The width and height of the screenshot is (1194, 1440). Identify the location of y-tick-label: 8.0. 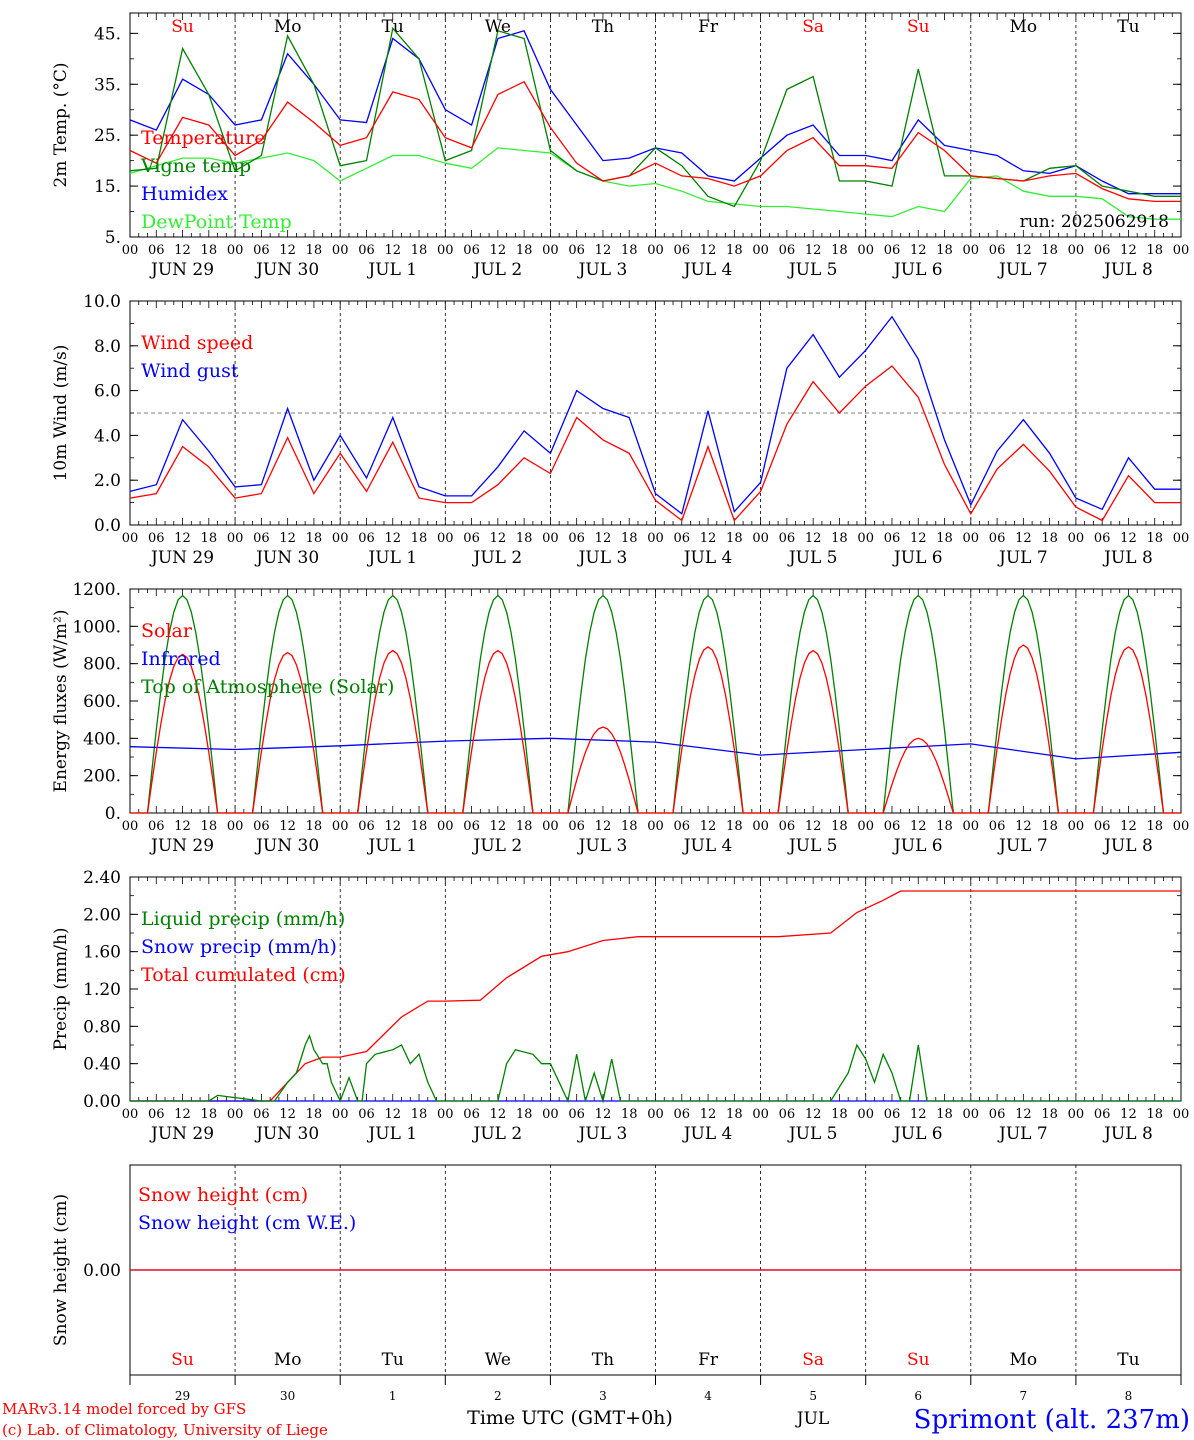
(107, 347).